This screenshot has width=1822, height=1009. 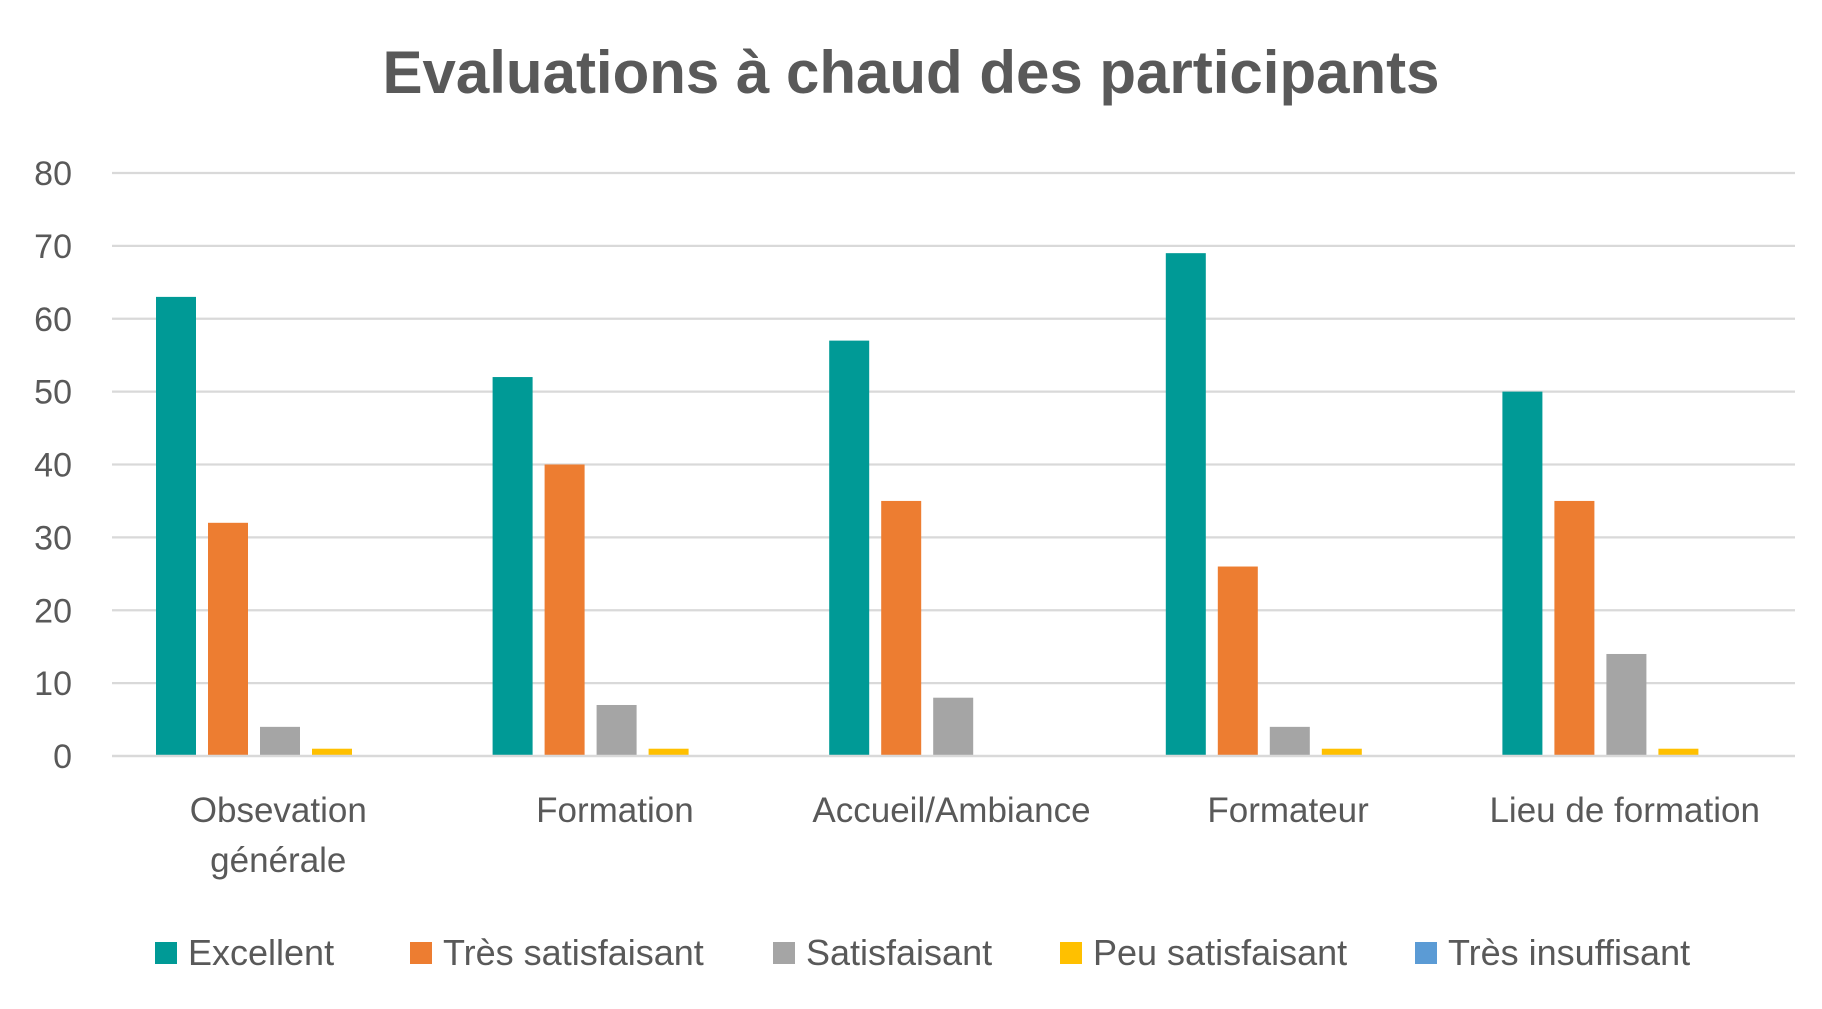 I want to click on y-axis-ticks: 0 10 20 30 40 50 60 70 80, so click(x=53, y=465).